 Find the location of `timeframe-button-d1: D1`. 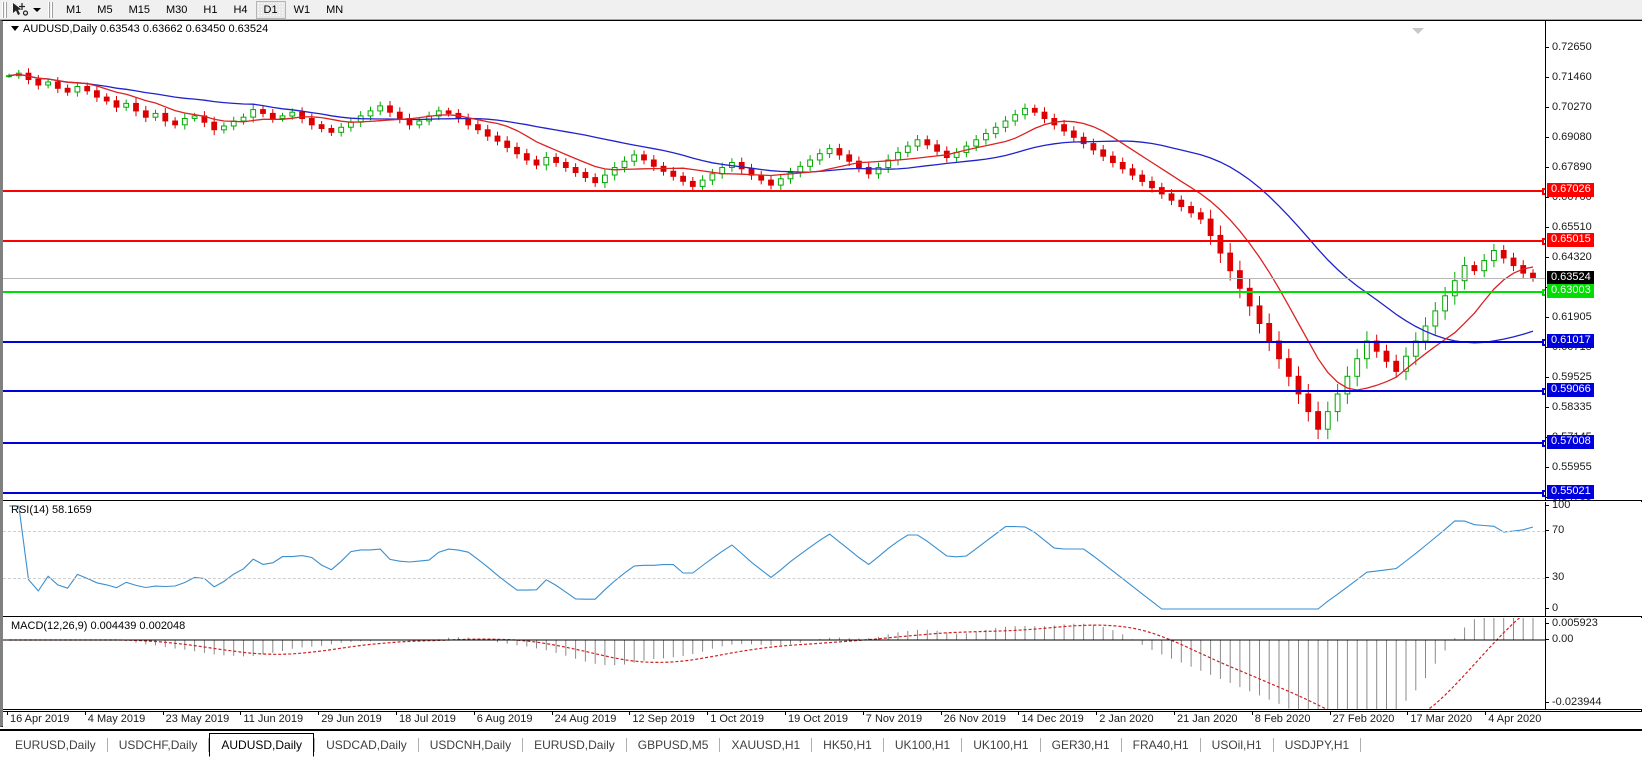

timeframe-button-d1: D1 is located at coordinates (270, 9).